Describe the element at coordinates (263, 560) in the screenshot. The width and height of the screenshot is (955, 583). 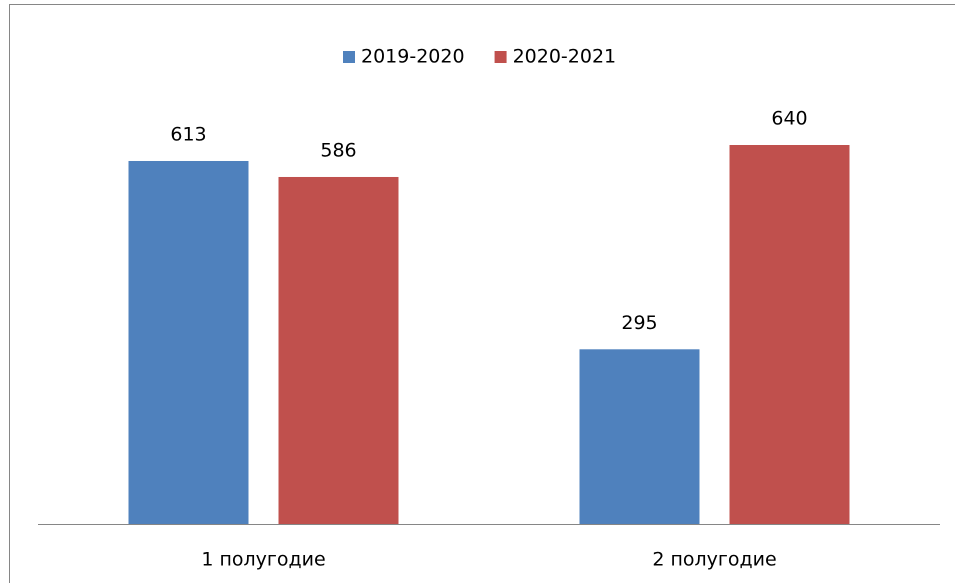
I see `x-tick-label: 1 полугодие` at that location.